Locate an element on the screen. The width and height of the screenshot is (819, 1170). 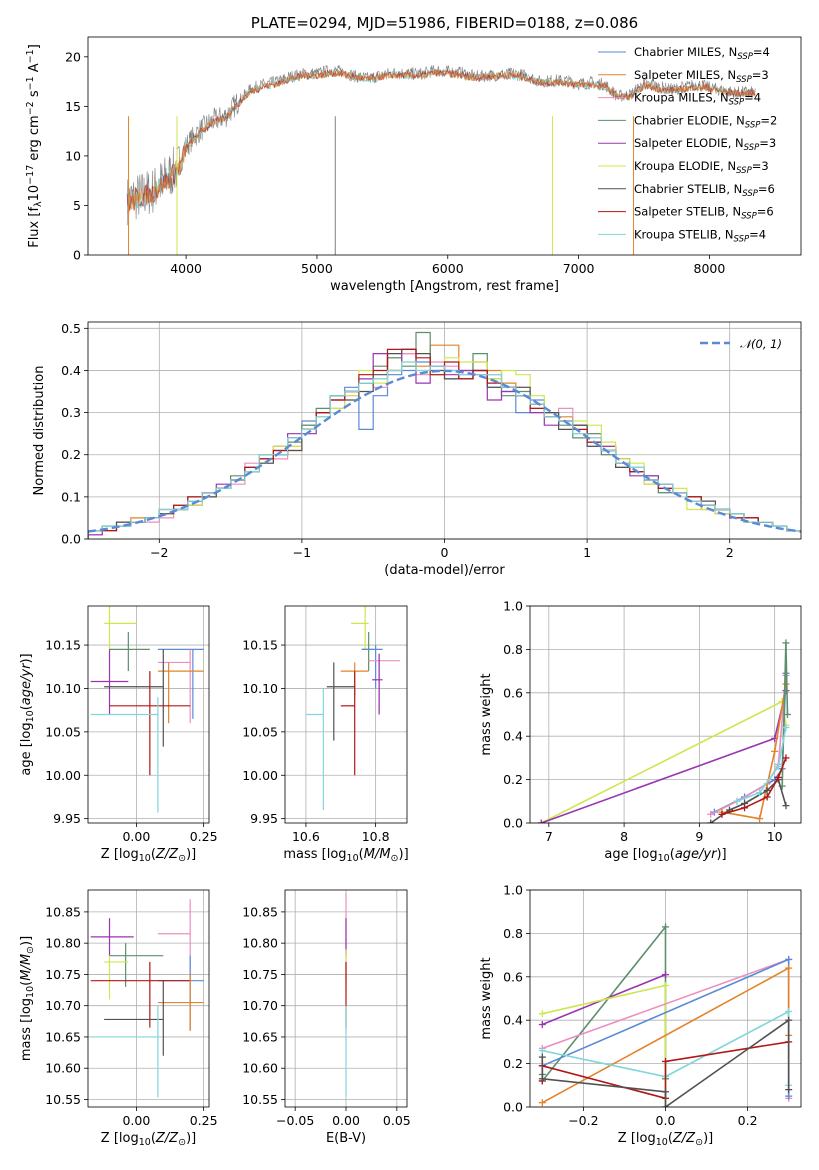
y-tick-label: 0.2 is located at coordinates (71, 454).